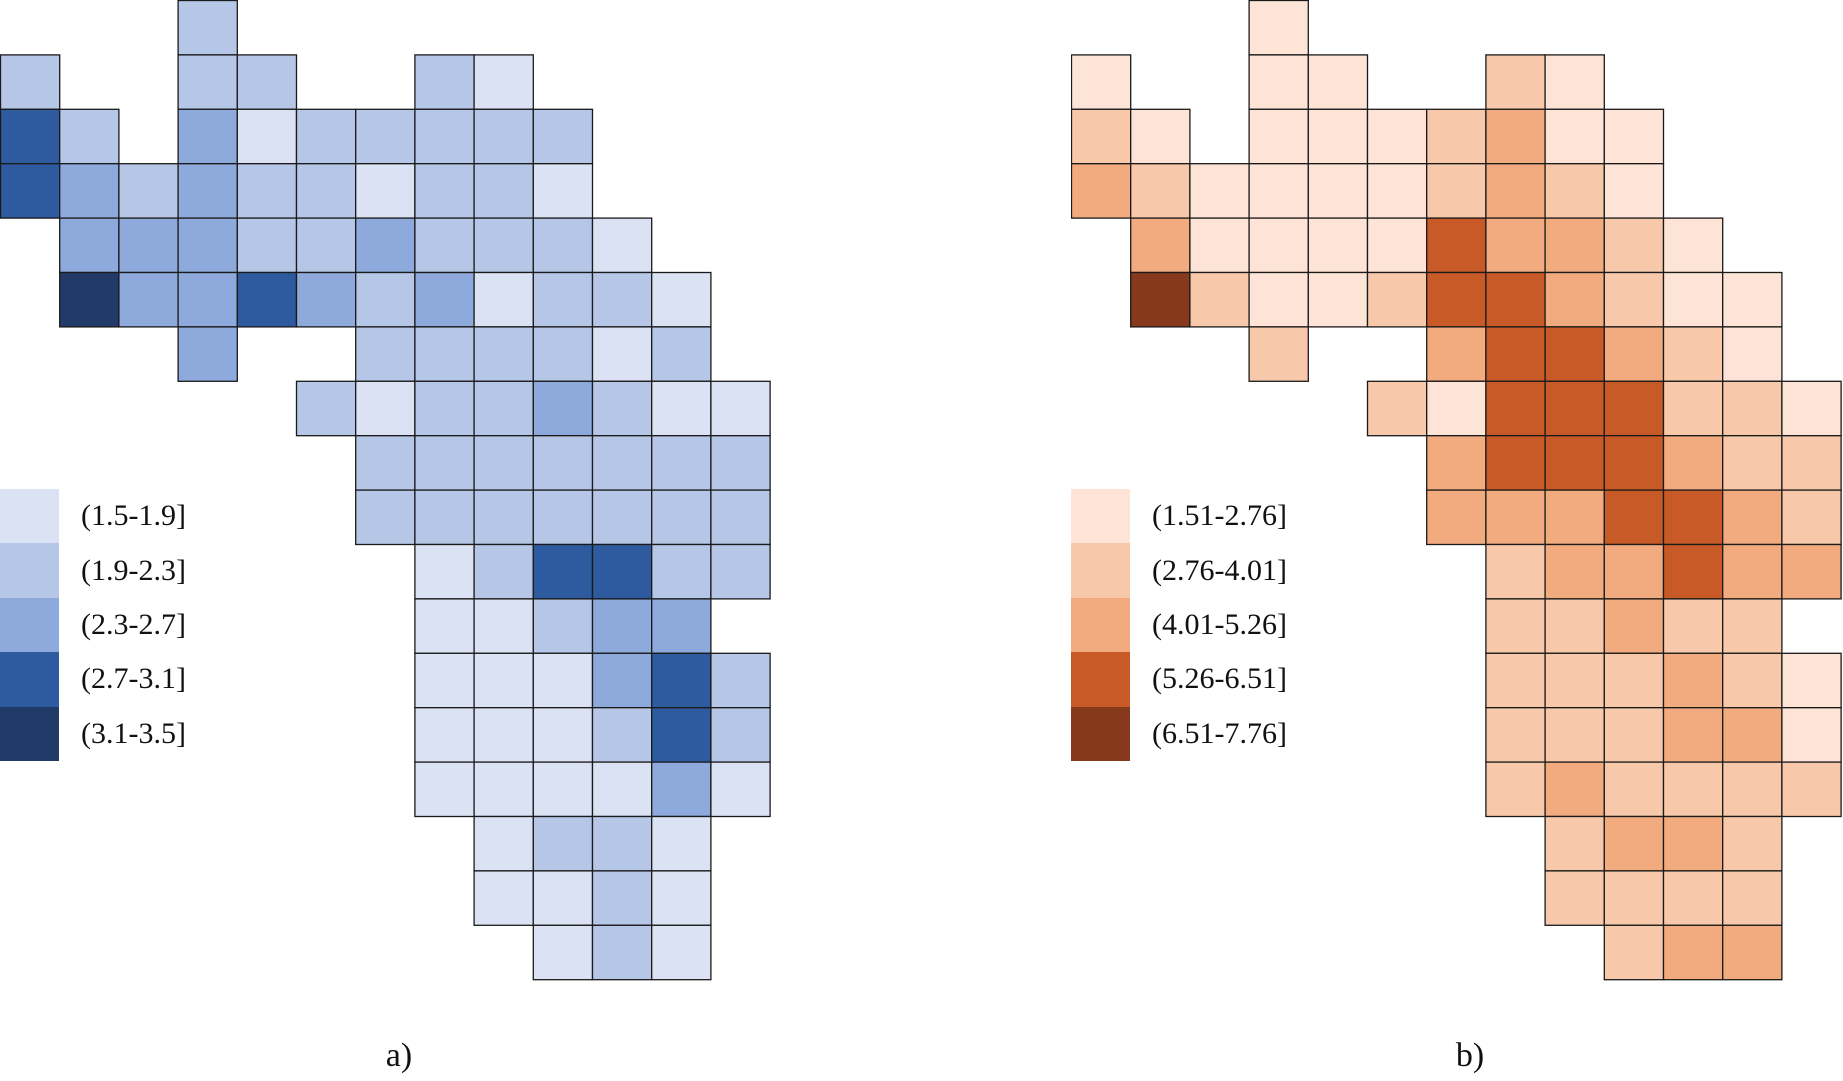 The image size is (1843, 1081). What do you see at coordinates (93, 570) in the screenshot?
I see `legend-item: (1.9-2.3]` at bounding box center [93, 570].